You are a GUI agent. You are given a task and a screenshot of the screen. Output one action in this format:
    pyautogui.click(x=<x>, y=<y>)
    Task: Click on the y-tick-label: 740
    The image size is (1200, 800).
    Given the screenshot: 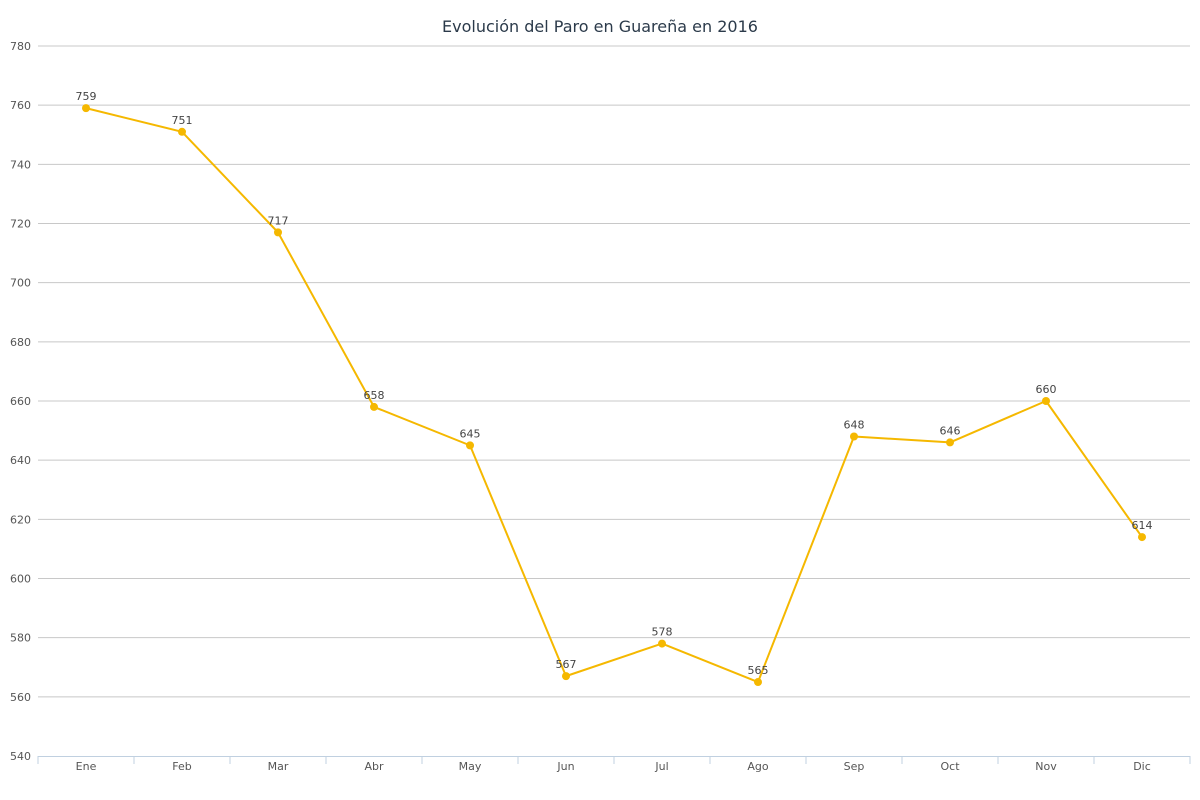 What is the action you would take?
    pyautogui.click(x=20, y=164)
    